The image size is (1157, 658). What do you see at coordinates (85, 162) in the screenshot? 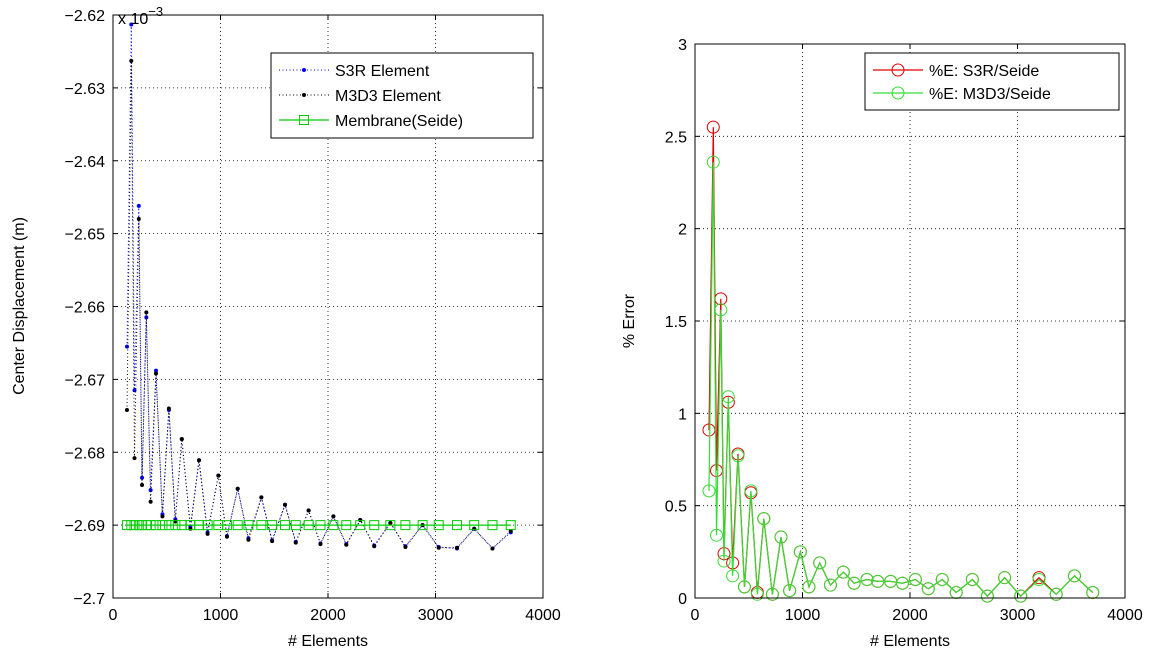
I see `y-tick-label: −2.64` at bounding box center [85, 162].